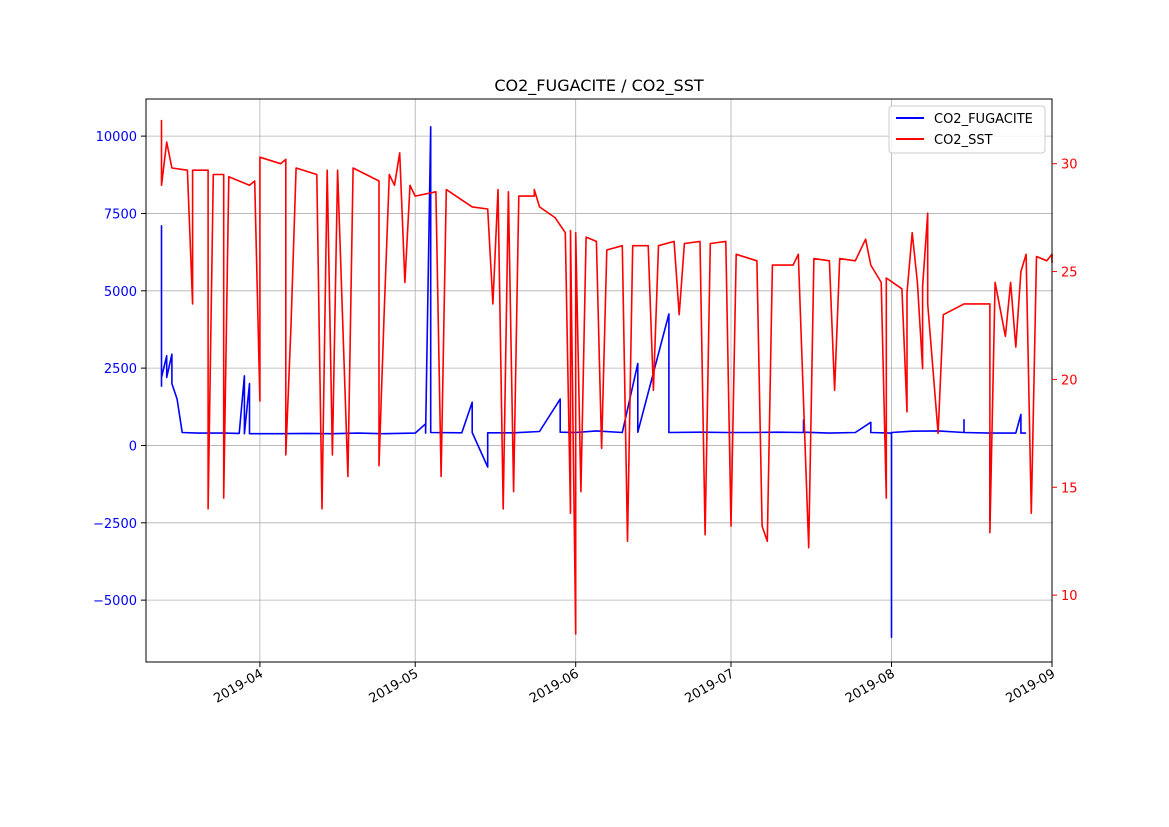  What do you see at coordinates (115, 601) in the screenshot?
I see `left-y-tick-label: −5000` at bounding box center [115, 601].